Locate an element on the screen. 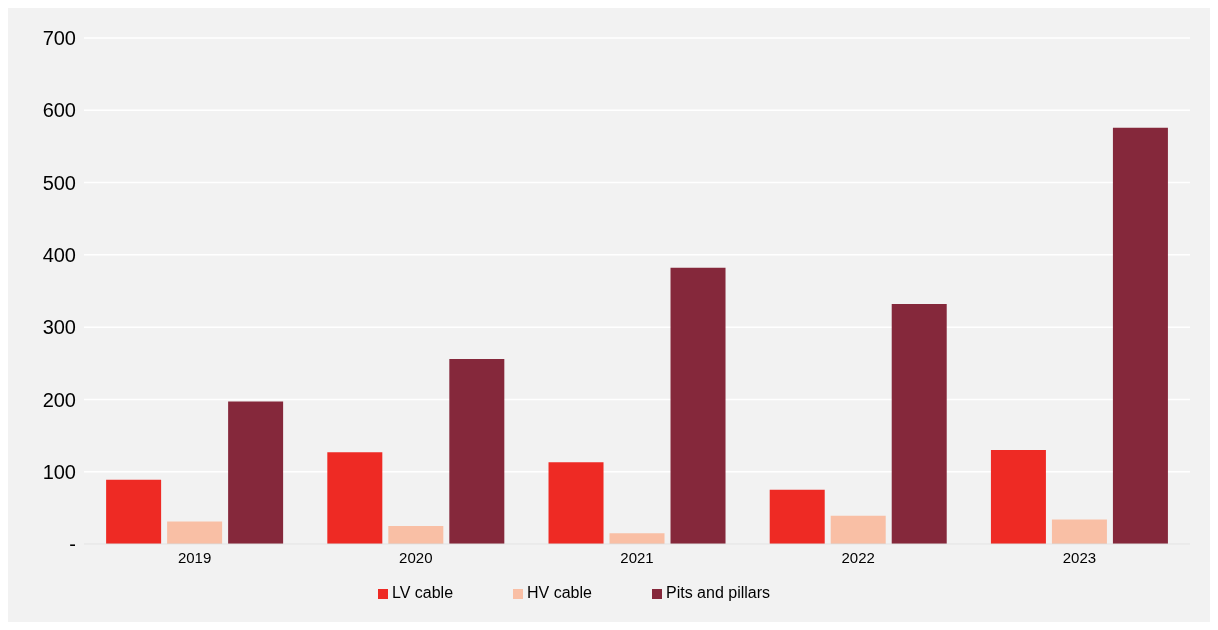 Image resolution: width=1218 pixels, height=630 pixels. x-tick-label: 2022 is located at coordinates (858, 557).